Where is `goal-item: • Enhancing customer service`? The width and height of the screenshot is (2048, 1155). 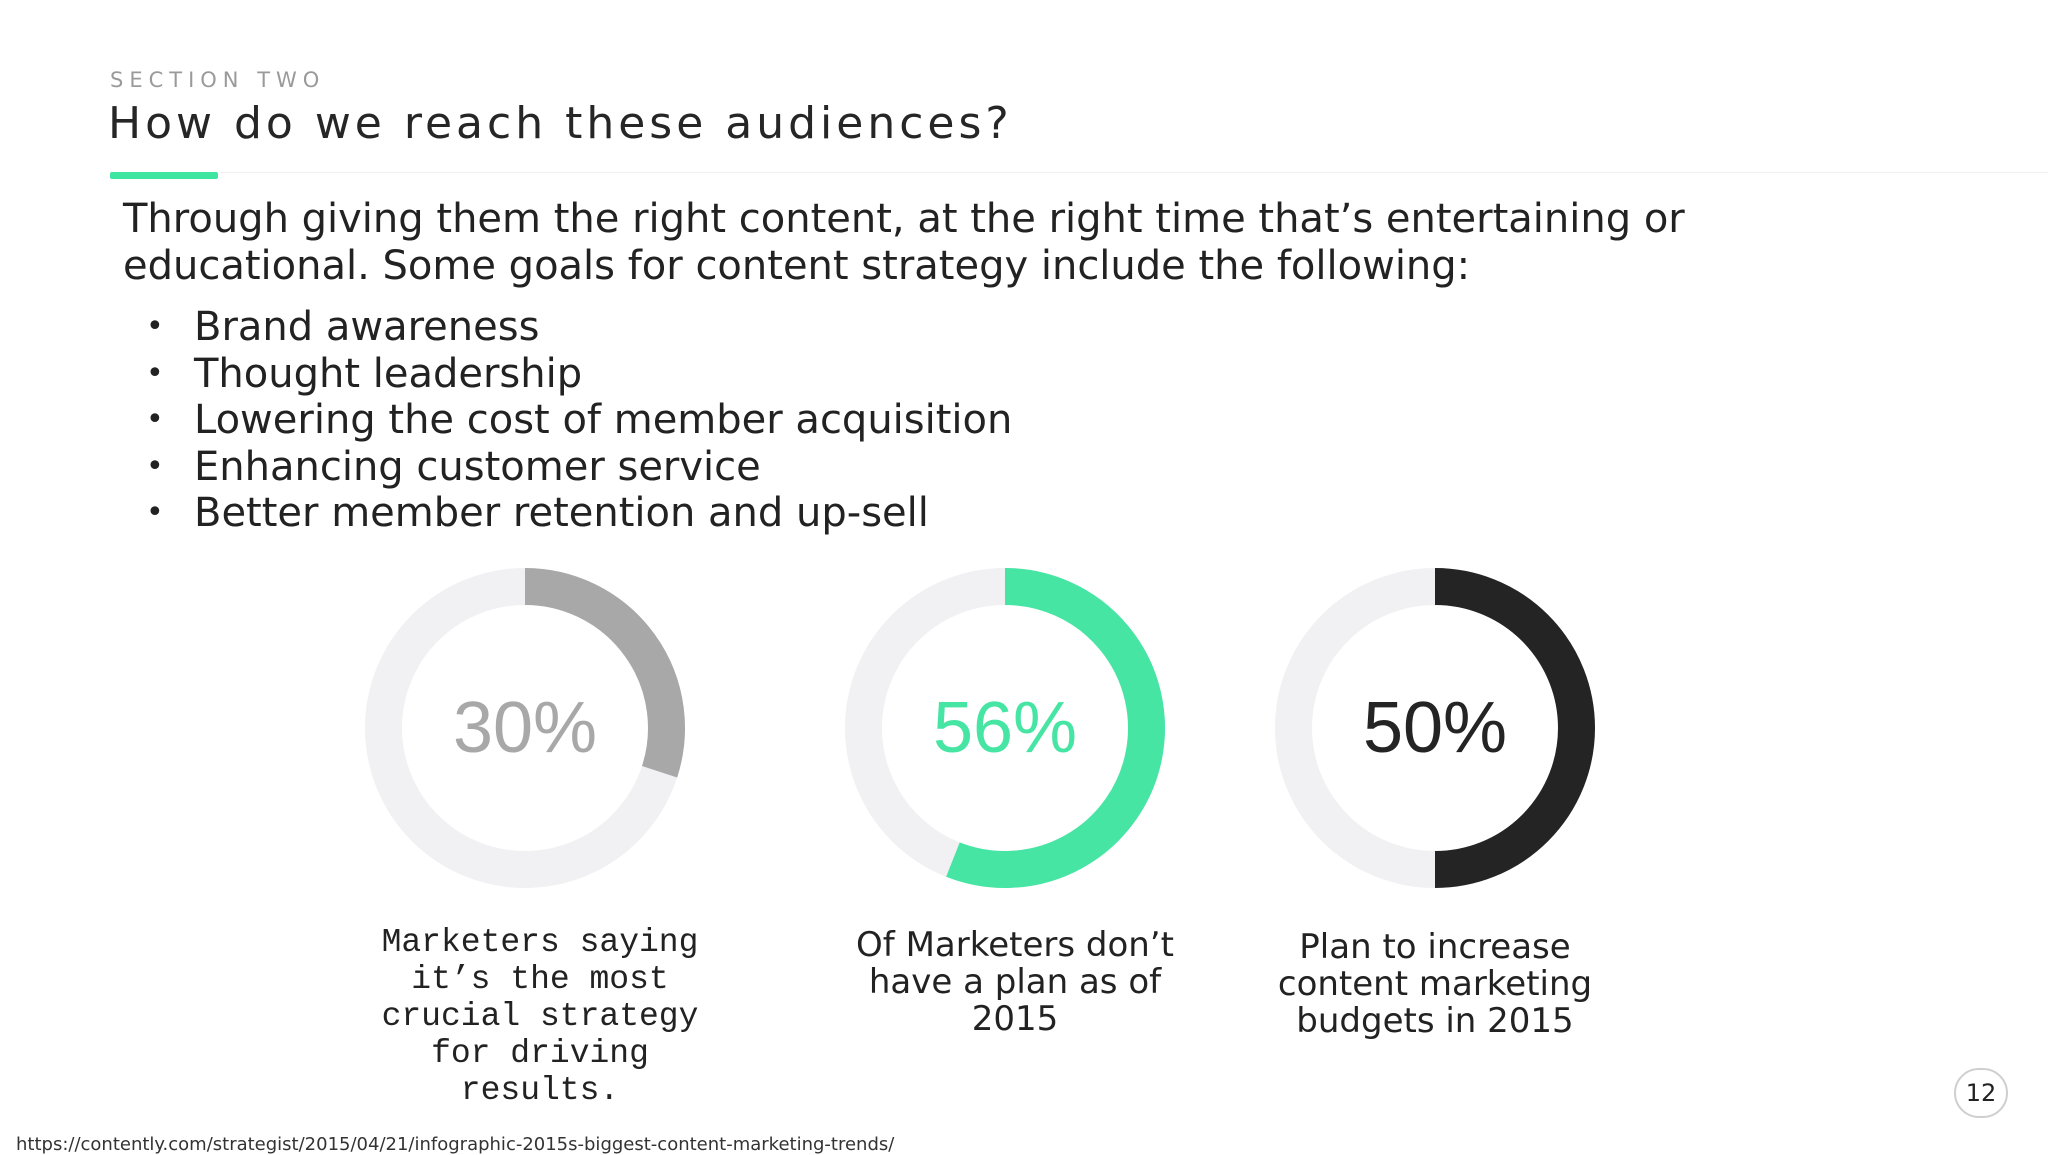
goal-item: • Enhancing customer service is located at coordinates (576, 467).